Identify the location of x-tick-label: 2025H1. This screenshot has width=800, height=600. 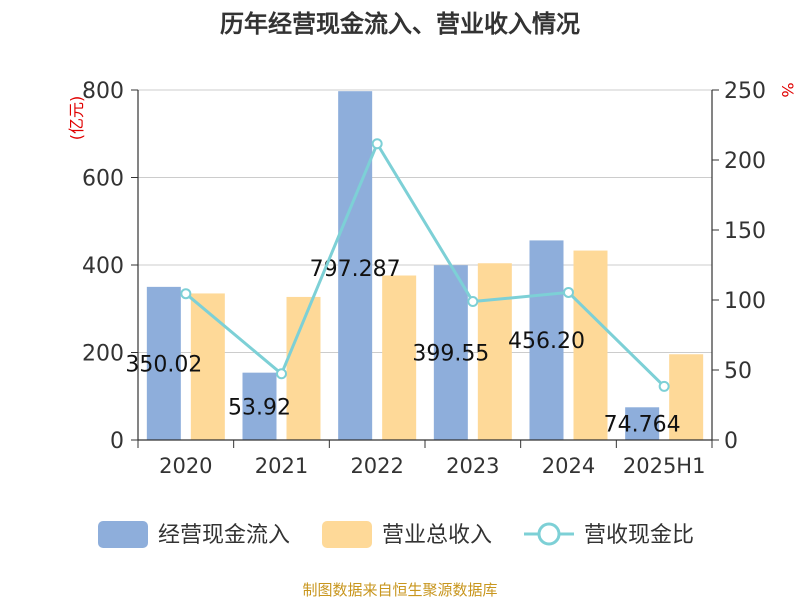
(664, 466).